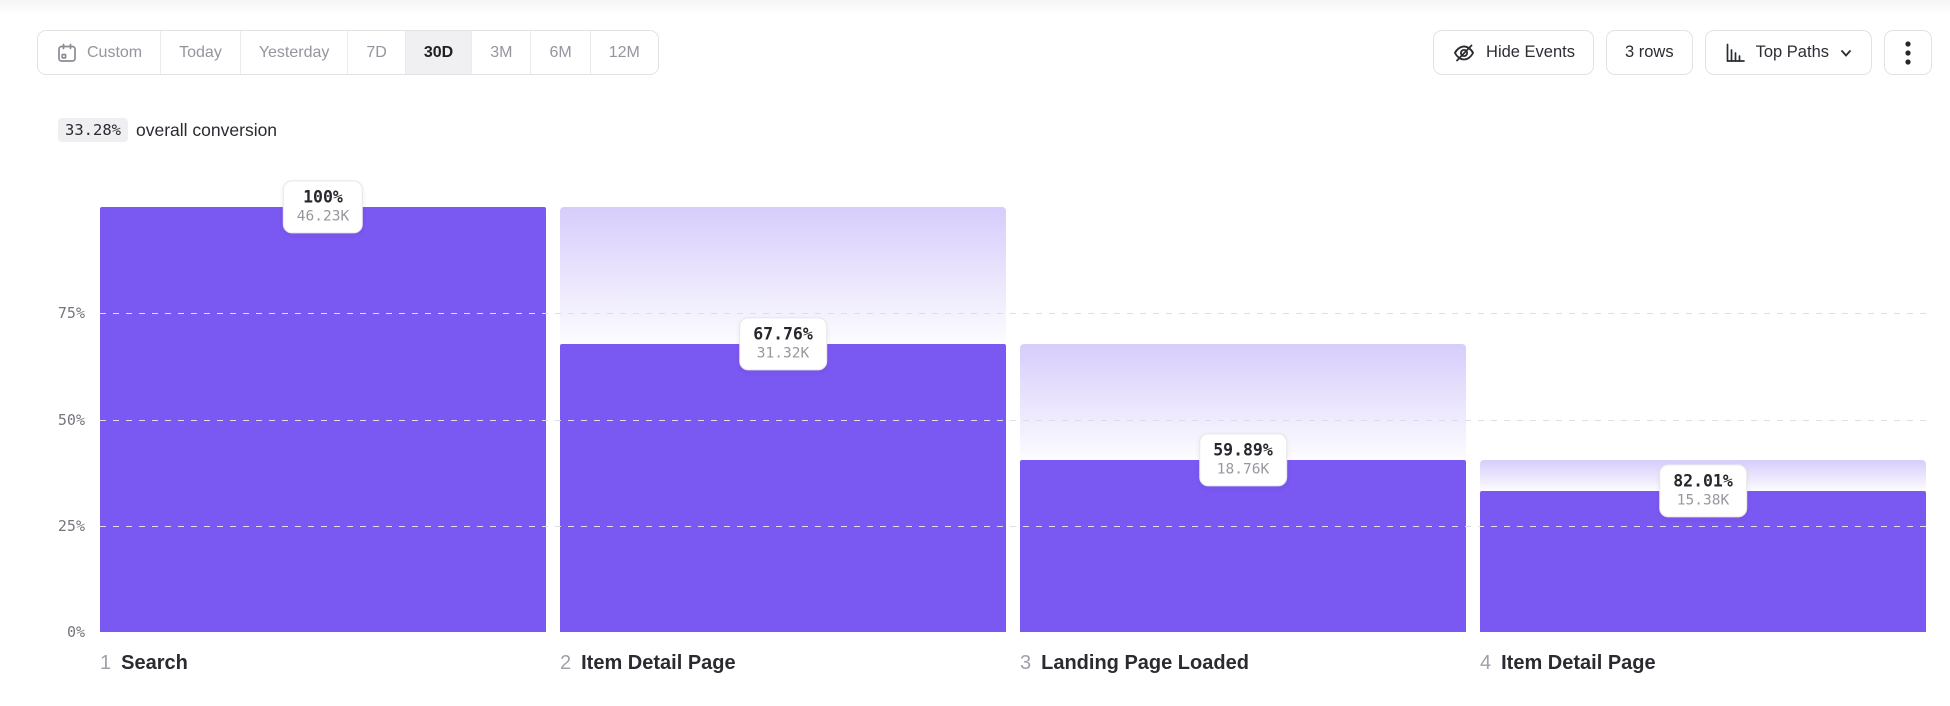 The image size is (1950, 706). What do you see at coordinates (1026, 663) in the screenshot?
I see `step-number: 3` at bounding box center [1026, 663].